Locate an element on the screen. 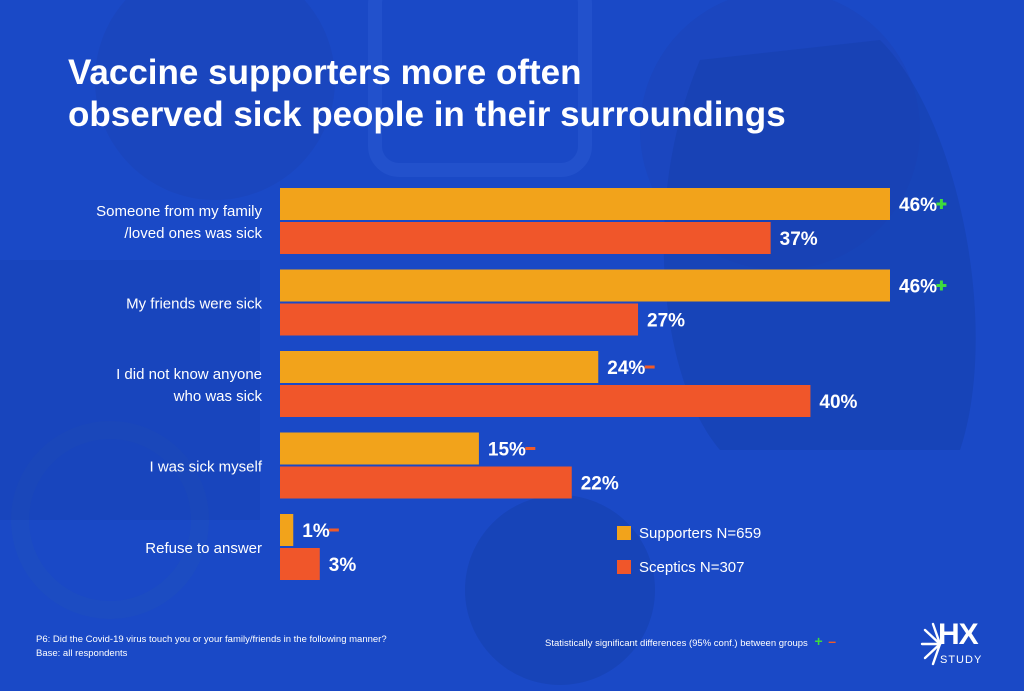  plus-icon: + is located at coordinates (818, 641).